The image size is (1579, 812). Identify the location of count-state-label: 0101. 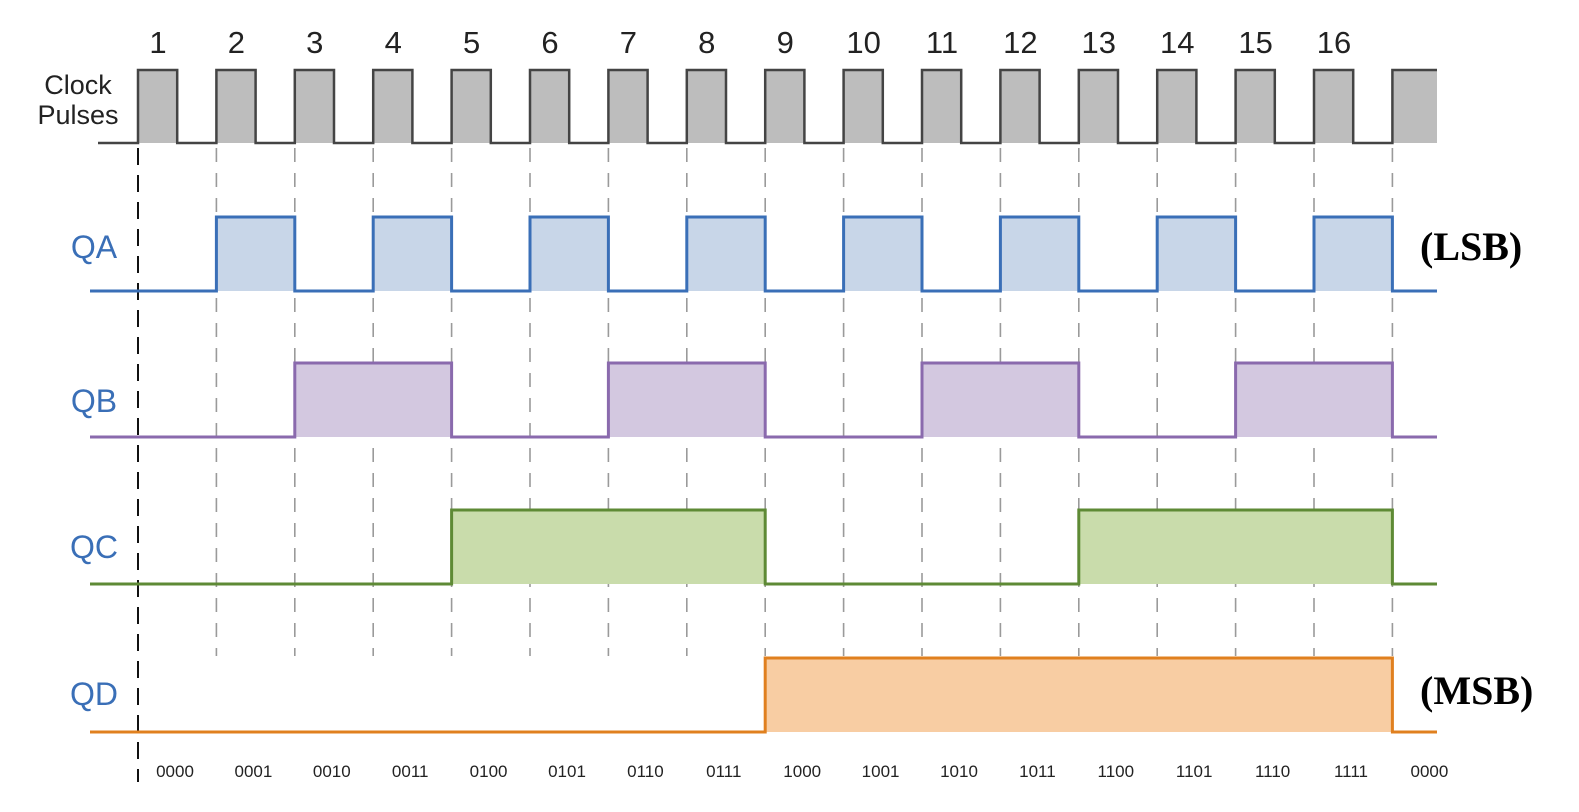
(567, 771).